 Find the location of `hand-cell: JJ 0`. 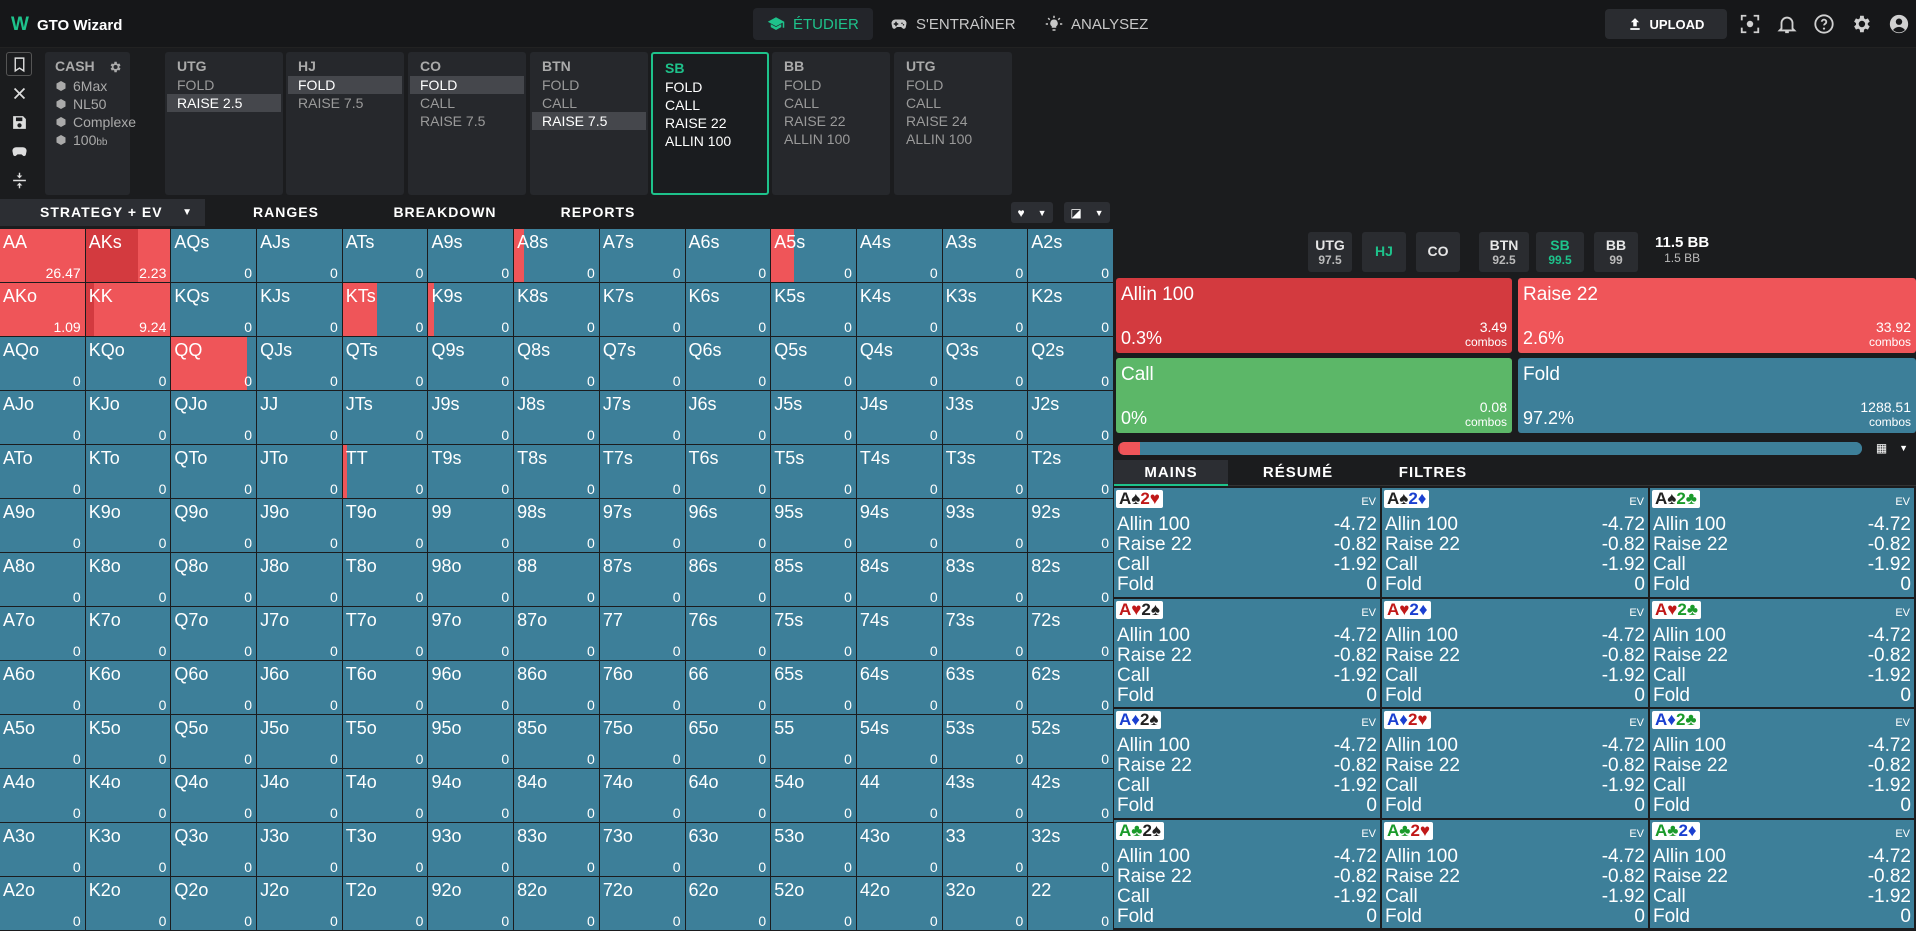

hand-cell: JJ 0 is located at coordinates (300, 418).